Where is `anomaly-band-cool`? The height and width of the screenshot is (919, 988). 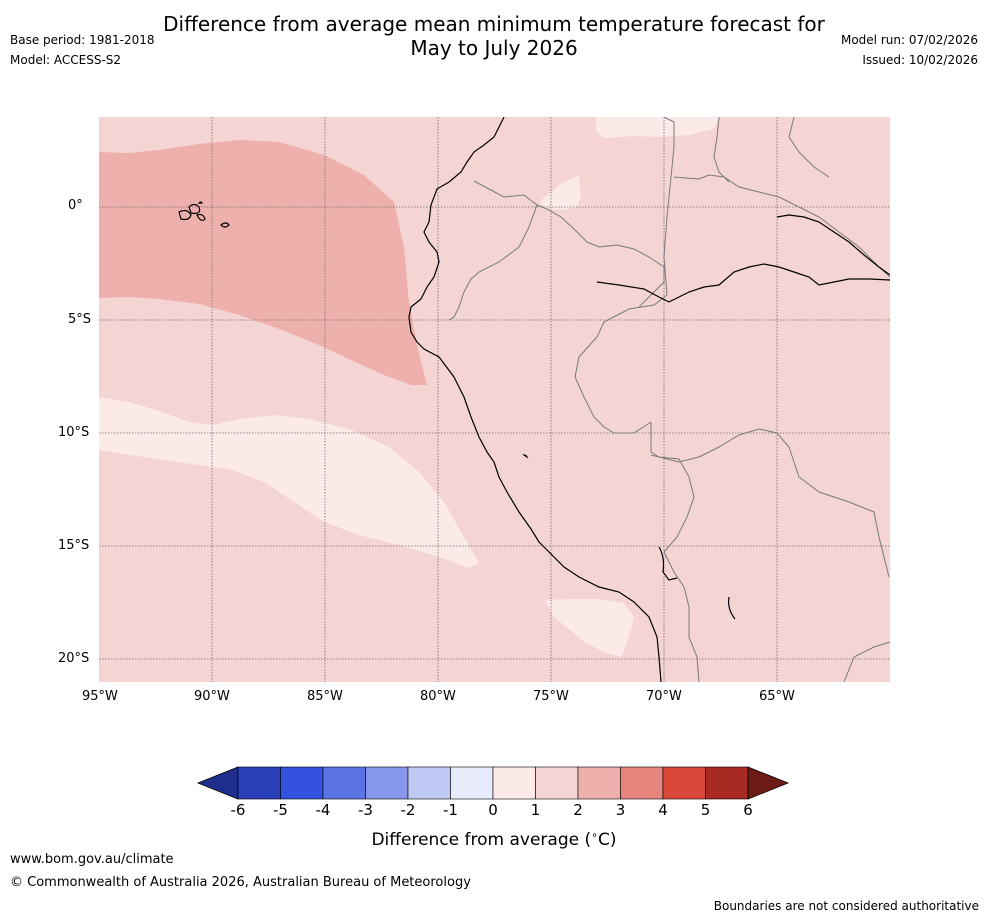 anomaly-band-cool is located at coordinates (289, 482).